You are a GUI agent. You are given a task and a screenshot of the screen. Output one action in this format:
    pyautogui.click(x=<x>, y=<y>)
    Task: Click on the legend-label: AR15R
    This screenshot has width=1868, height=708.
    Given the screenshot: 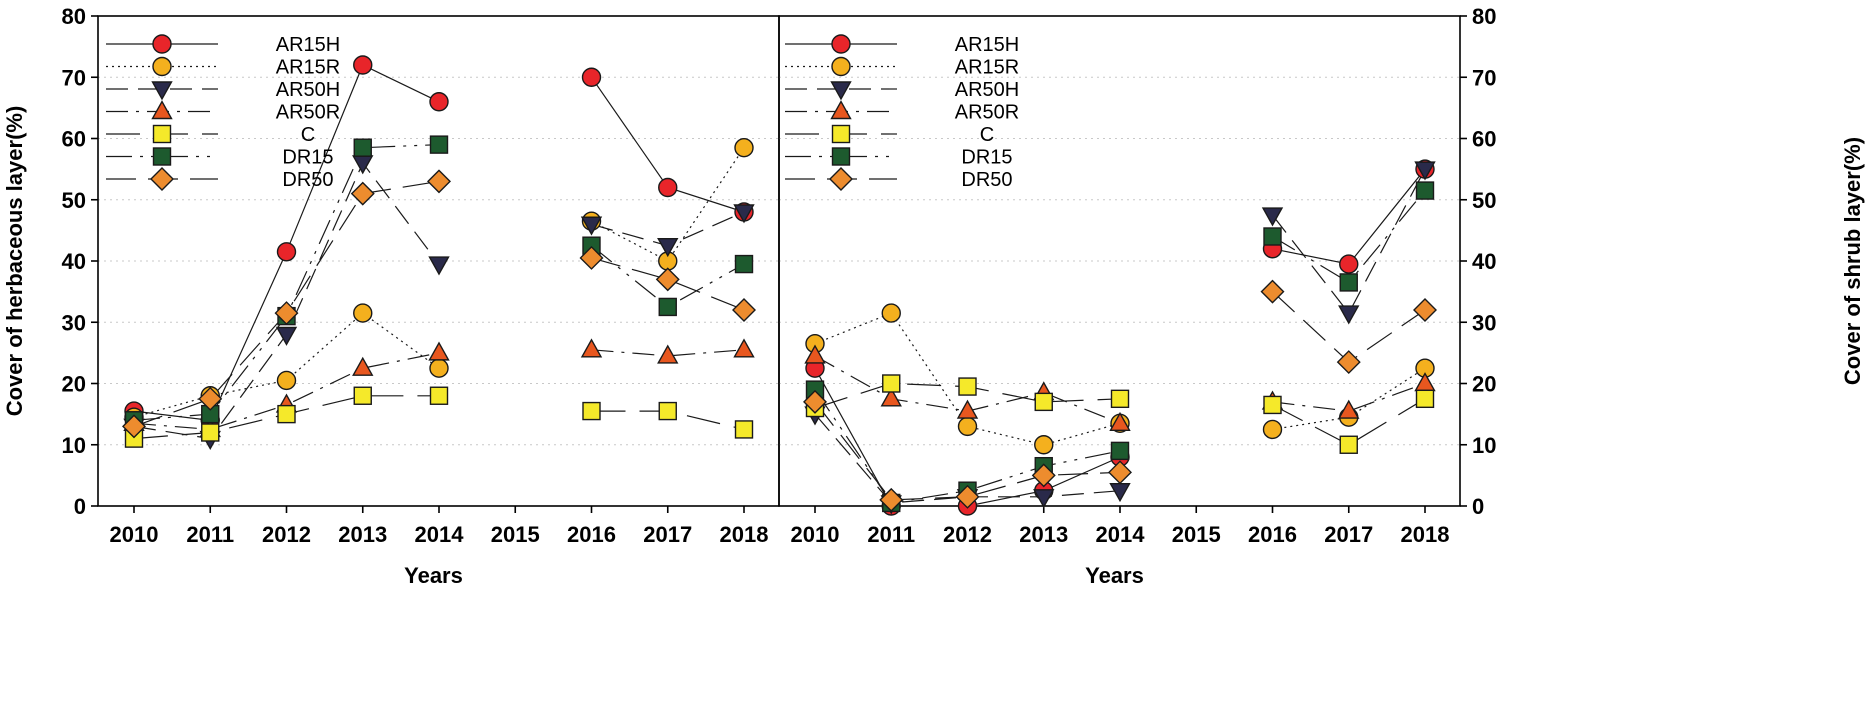 What is the action you would take?
    pyautogui.click(x=987, y=68)
    